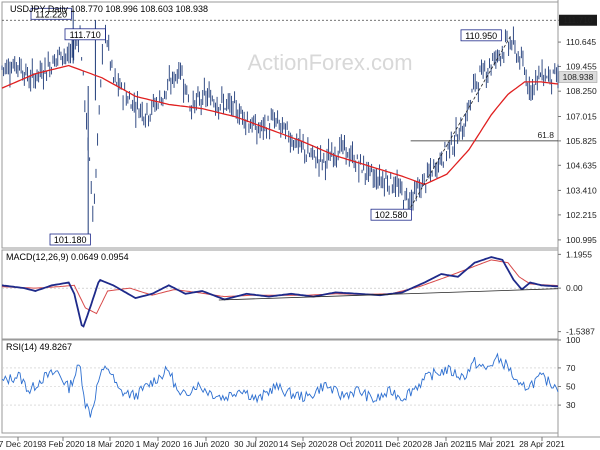 The image size is (600, 450). I want to click on annotation-101180-box, so click(70, 239).